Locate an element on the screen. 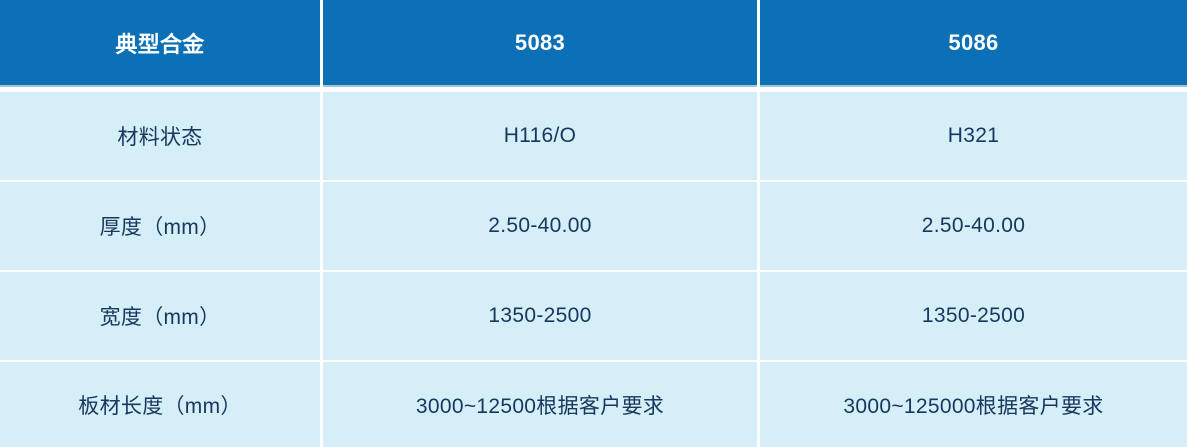  cell-thickness-5086: 2.50-40.00 is located at coordinates (973, 226).